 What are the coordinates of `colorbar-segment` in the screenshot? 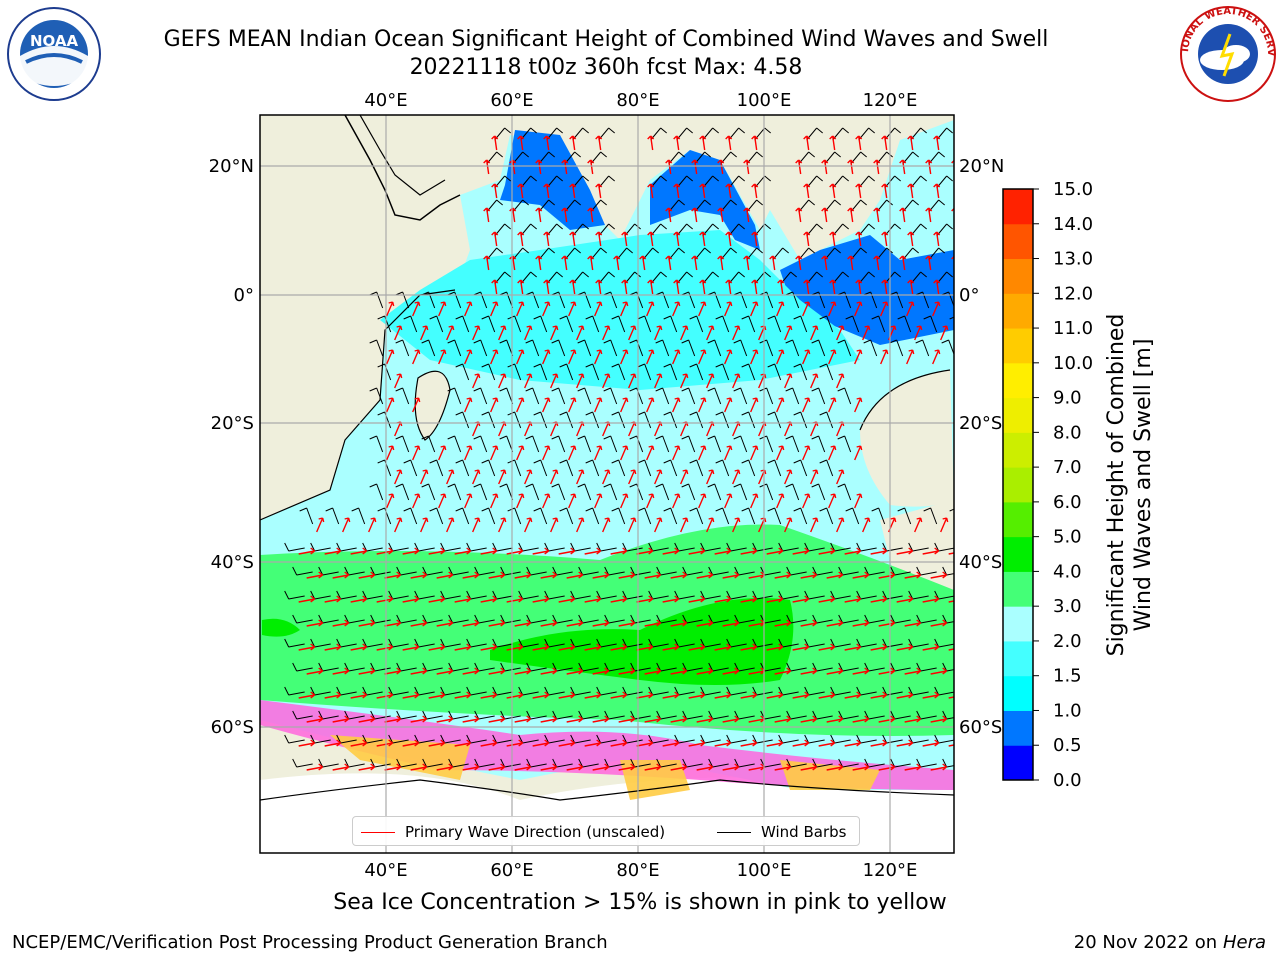 It's located at (1018, 207).